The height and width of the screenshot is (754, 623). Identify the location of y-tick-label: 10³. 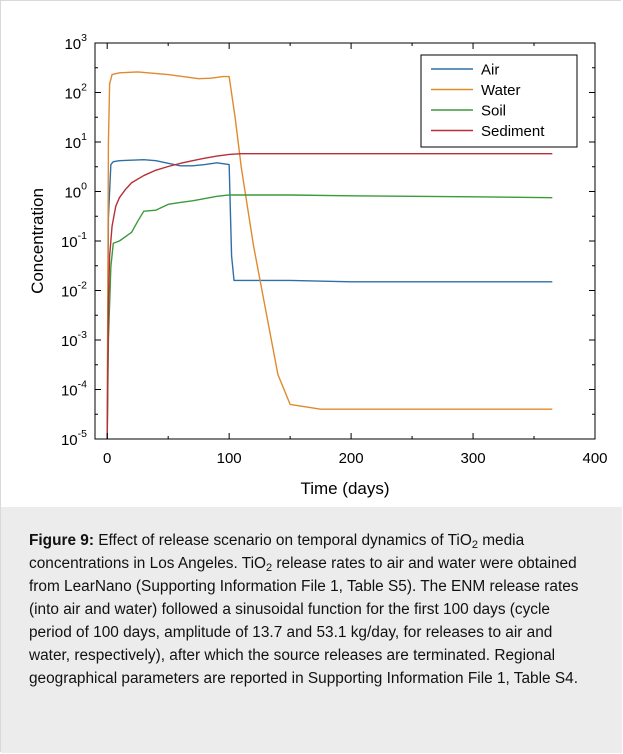
(75, 42).